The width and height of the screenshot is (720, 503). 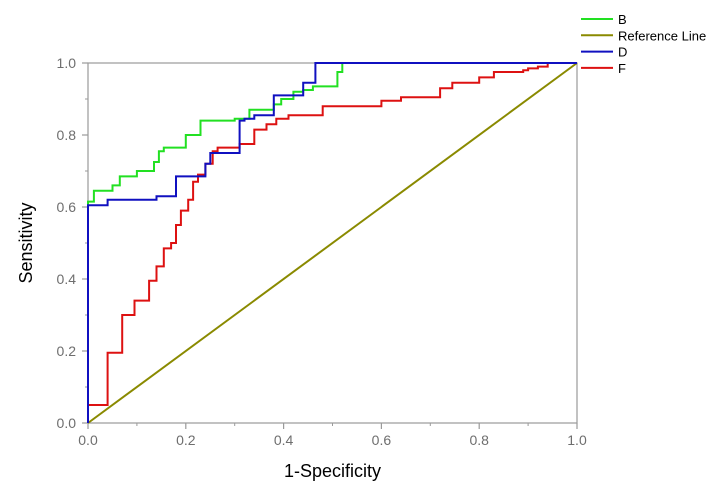 What do you see at coordinates (186, 440) in the screenshot?
I see `x-tick-label: 0.2` at bounding box center [186, 440].